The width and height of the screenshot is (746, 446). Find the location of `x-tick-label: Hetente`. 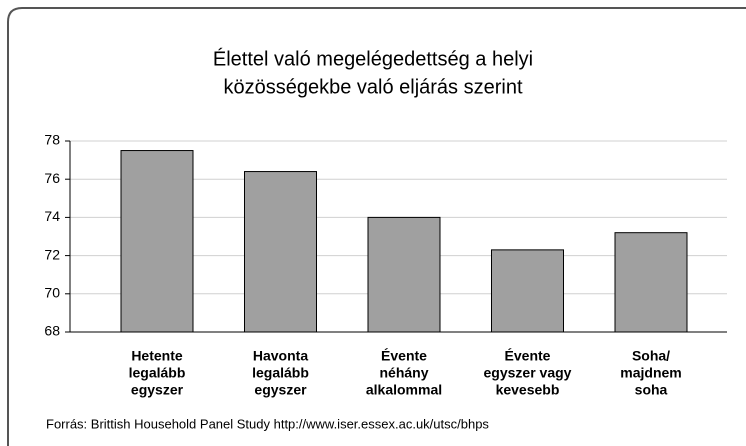

x-tick-label: Hetente is located at coordinates (157, 356).